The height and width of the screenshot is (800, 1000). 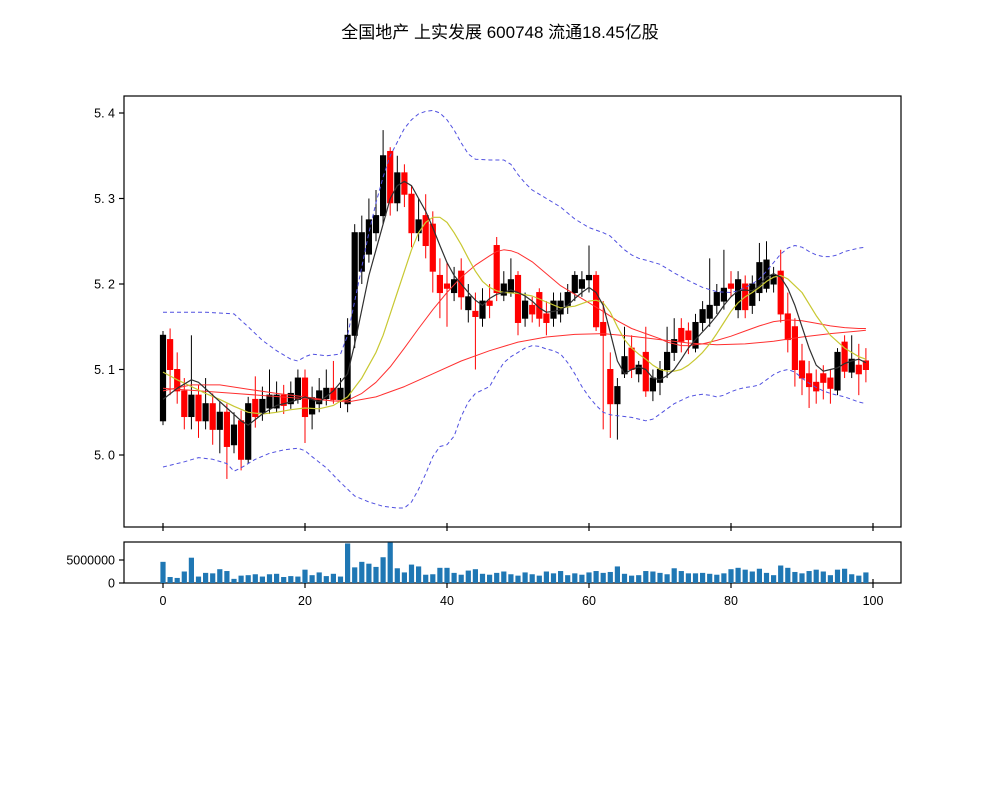 What do you see at coordinates (514, 366) in the screenshot?
I see `ma-longest-red-line` at bounding box center [514, 366].